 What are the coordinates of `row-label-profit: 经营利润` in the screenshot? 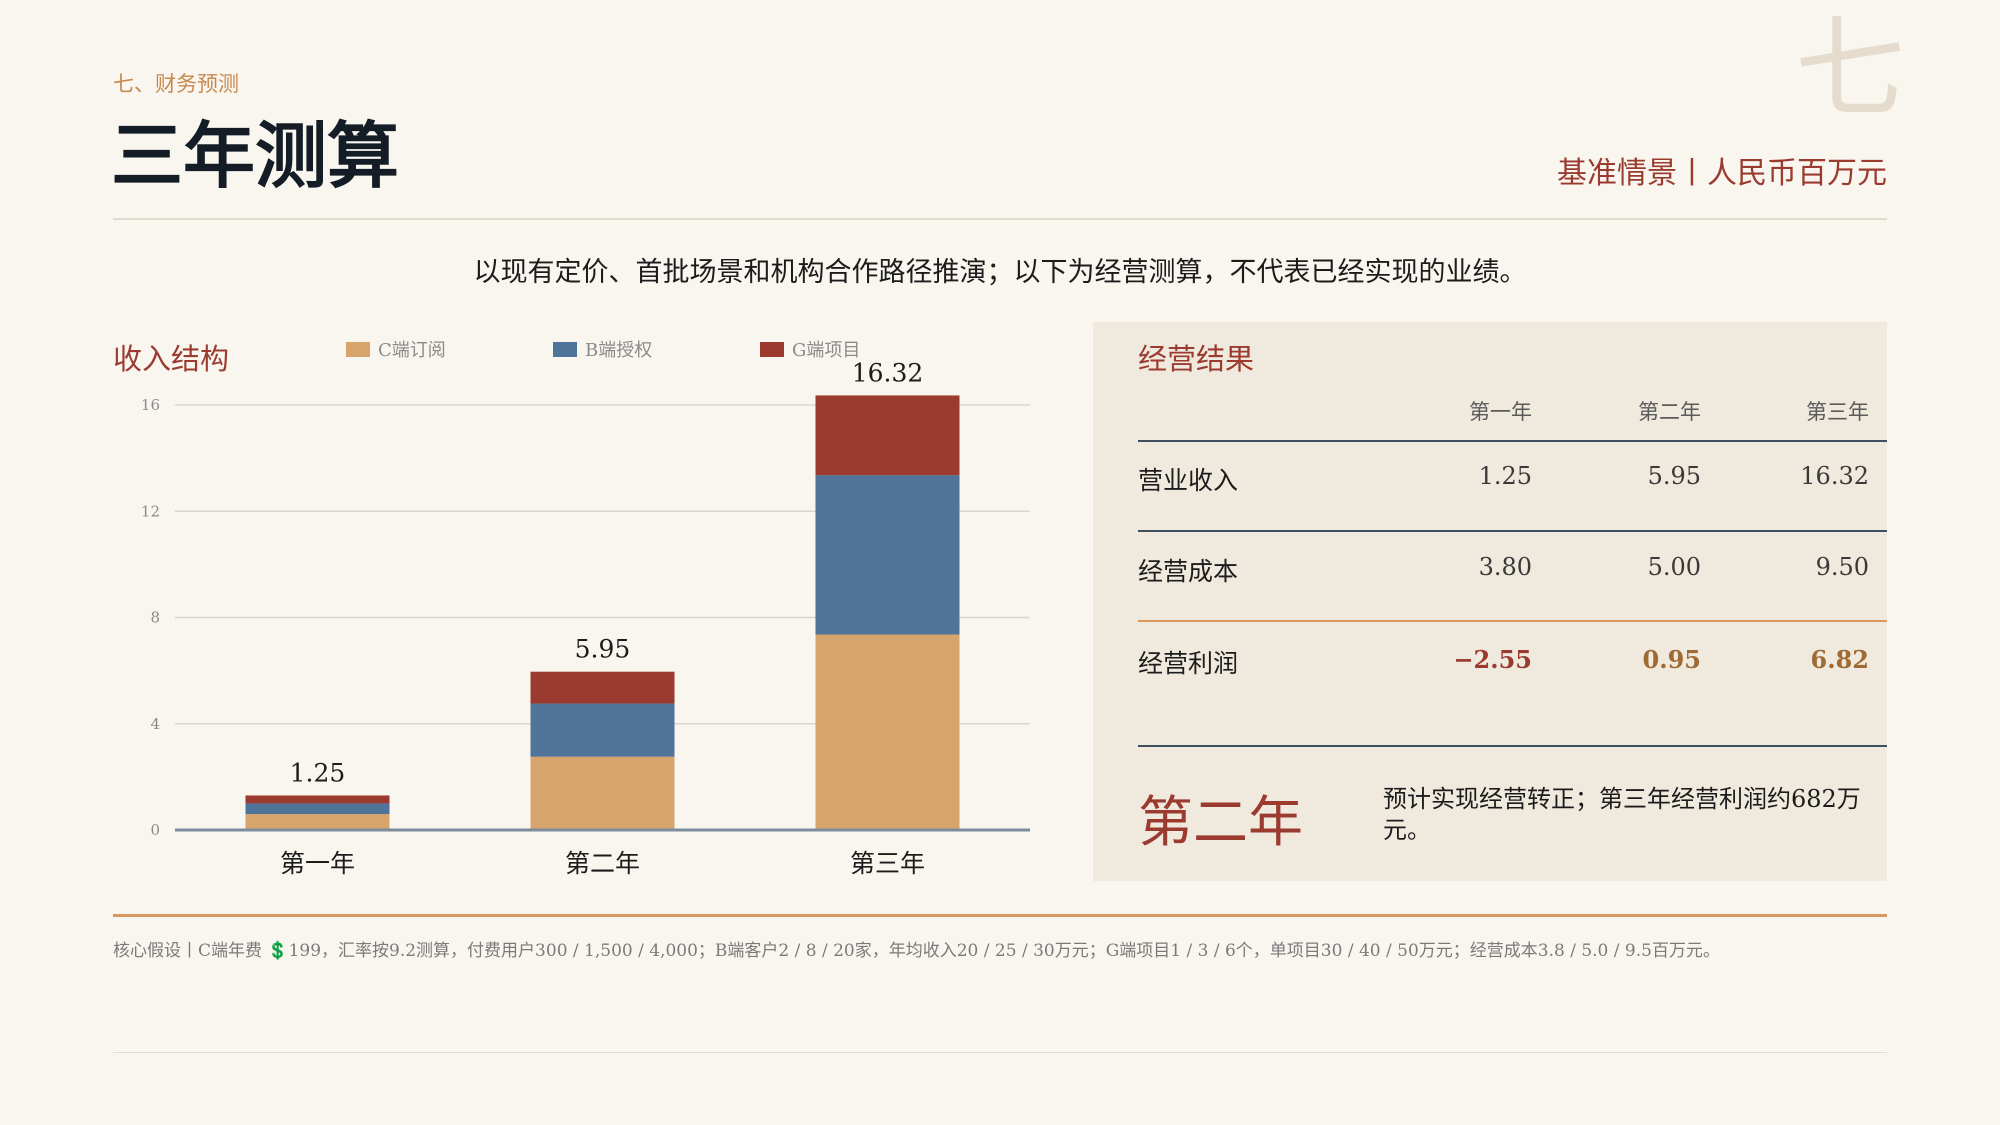 It's located at (1188, 663).